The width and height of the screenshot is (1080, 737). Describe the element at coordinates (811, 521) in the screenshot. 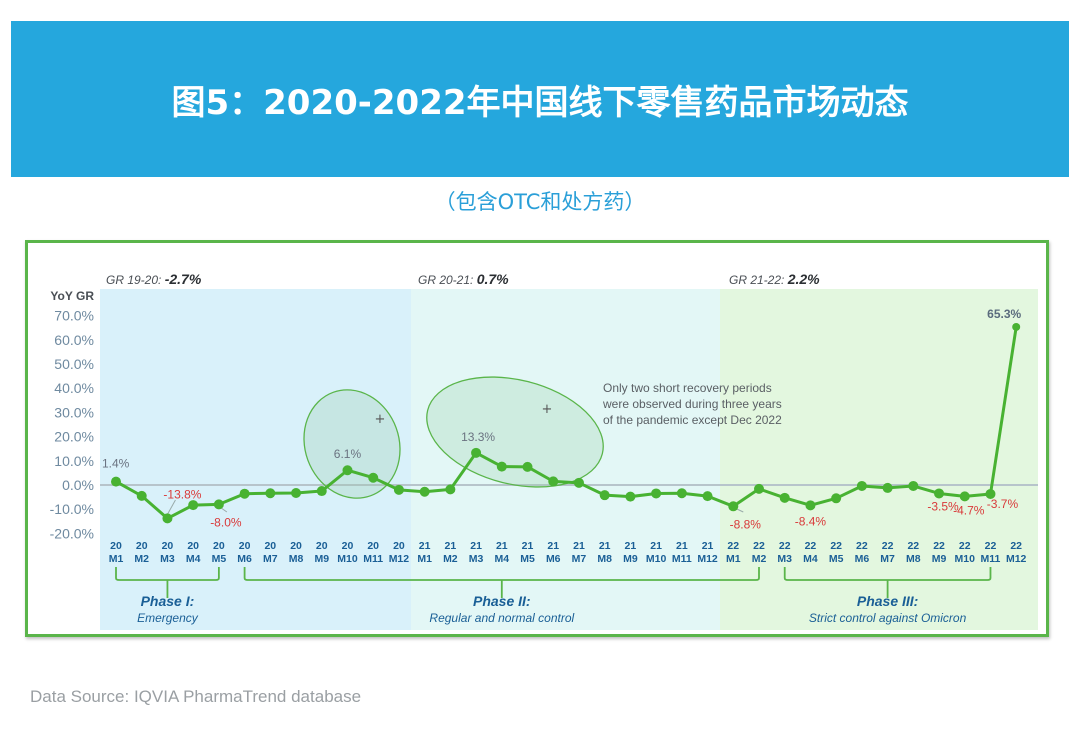

I see `data-label: -8.4%` at that location.